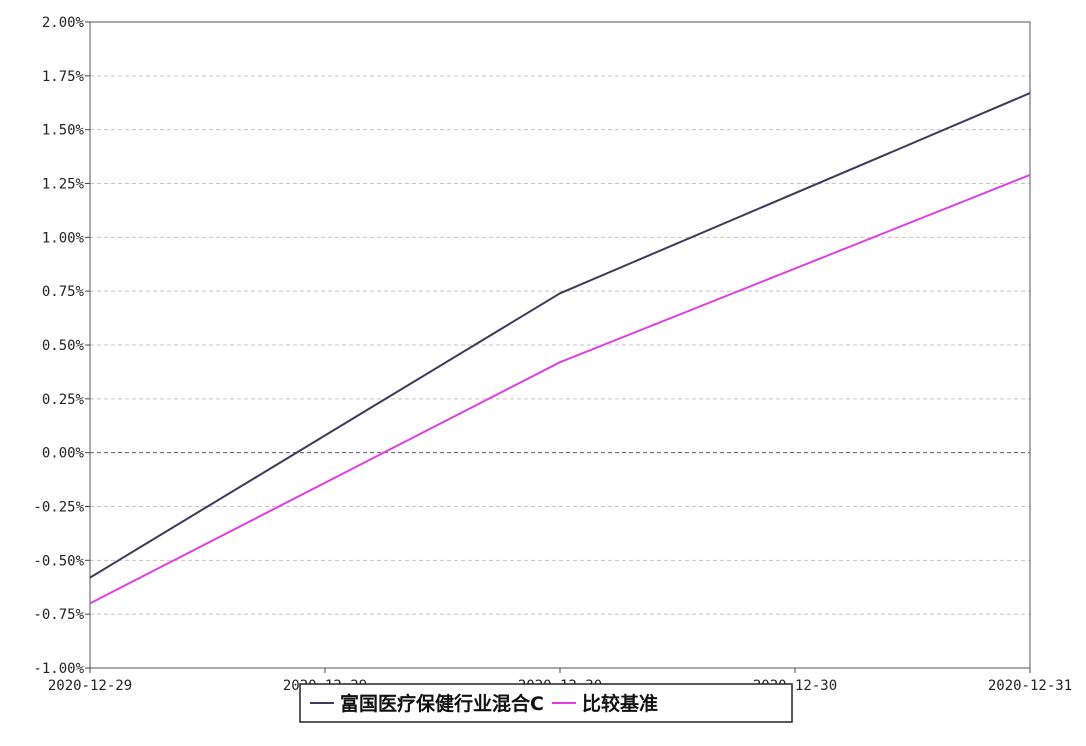  I want to click on y-tick-label: 2.00%, so click(63, 23).